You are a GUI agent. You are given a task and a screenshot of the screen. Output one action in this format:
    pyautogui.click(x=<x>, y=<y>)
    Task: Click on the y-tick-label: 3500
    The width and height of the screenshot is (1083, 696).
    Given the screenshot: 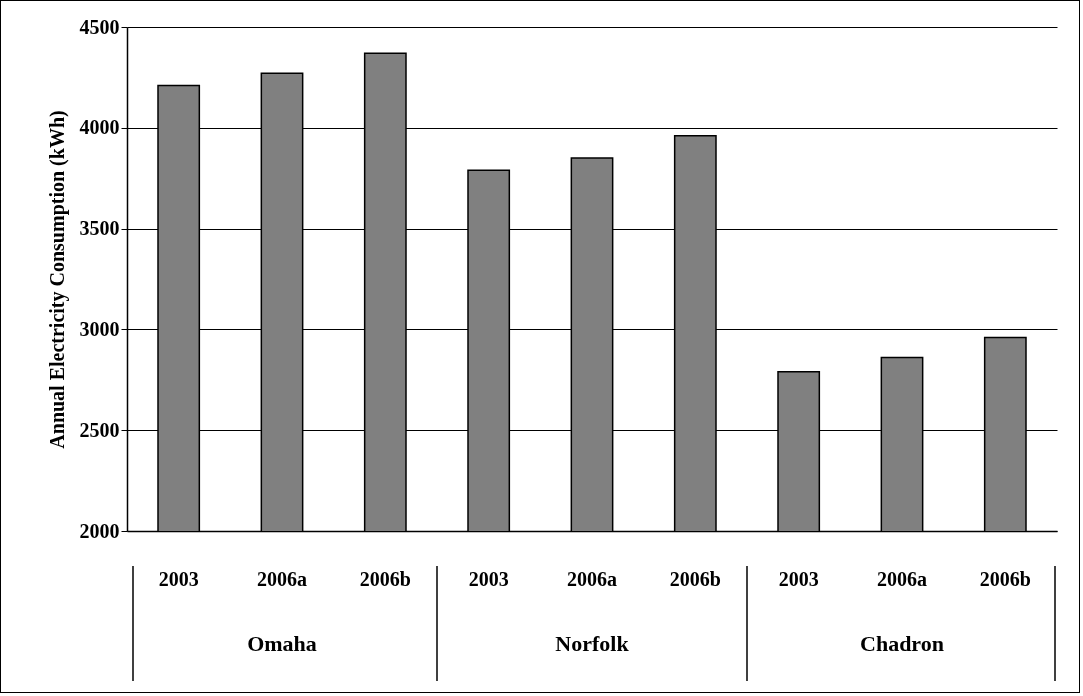 What is the action you would take?
    pyautogui.click(x=99, y=228)
    